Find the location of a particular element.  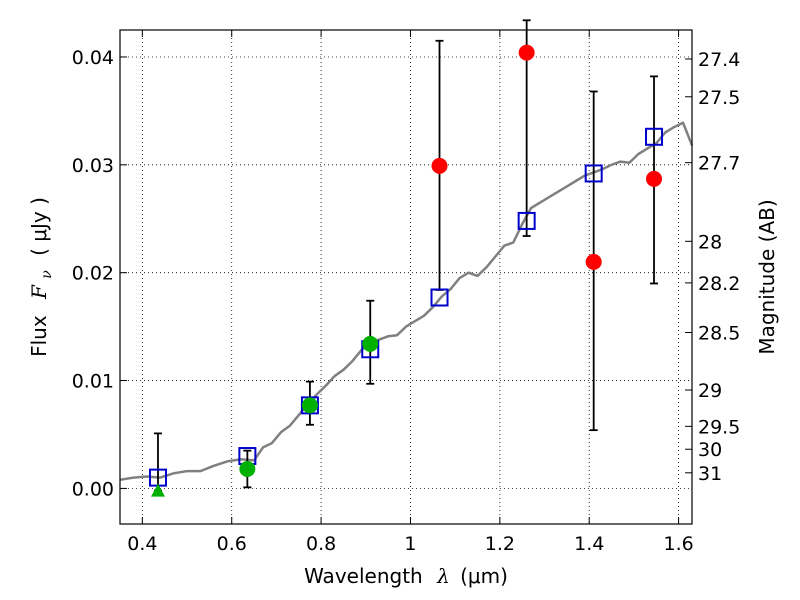

x-tick-label: 0.6 is located at coordinates (232, 544).